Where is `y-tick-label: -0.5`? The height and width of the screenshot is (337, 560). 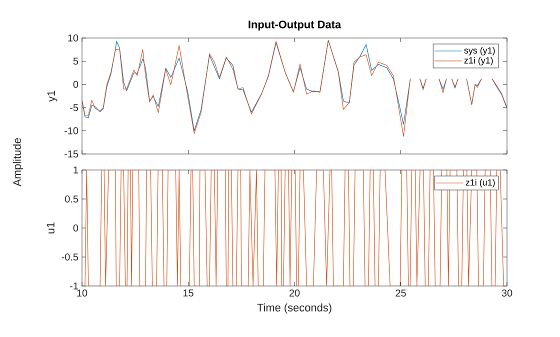 y-tick-label: -0.5 is located at coordinates (70, 257).